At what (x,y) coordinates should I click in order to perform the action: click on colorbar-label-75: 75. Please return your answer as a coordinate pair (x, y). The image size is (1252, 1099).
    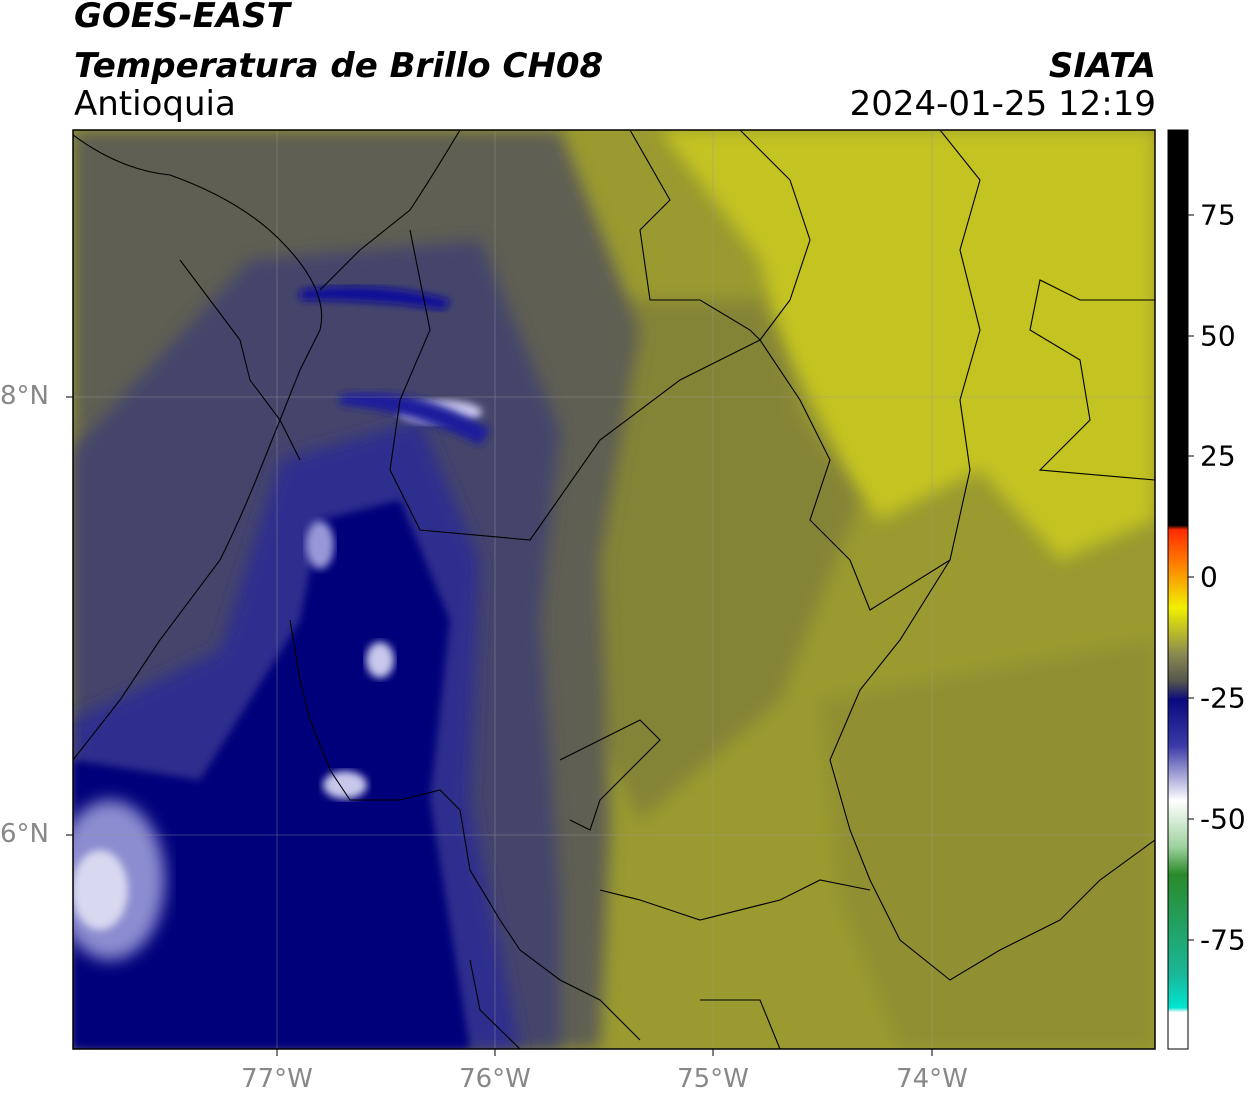
    Looking at the image, I should click on (1218, 215).